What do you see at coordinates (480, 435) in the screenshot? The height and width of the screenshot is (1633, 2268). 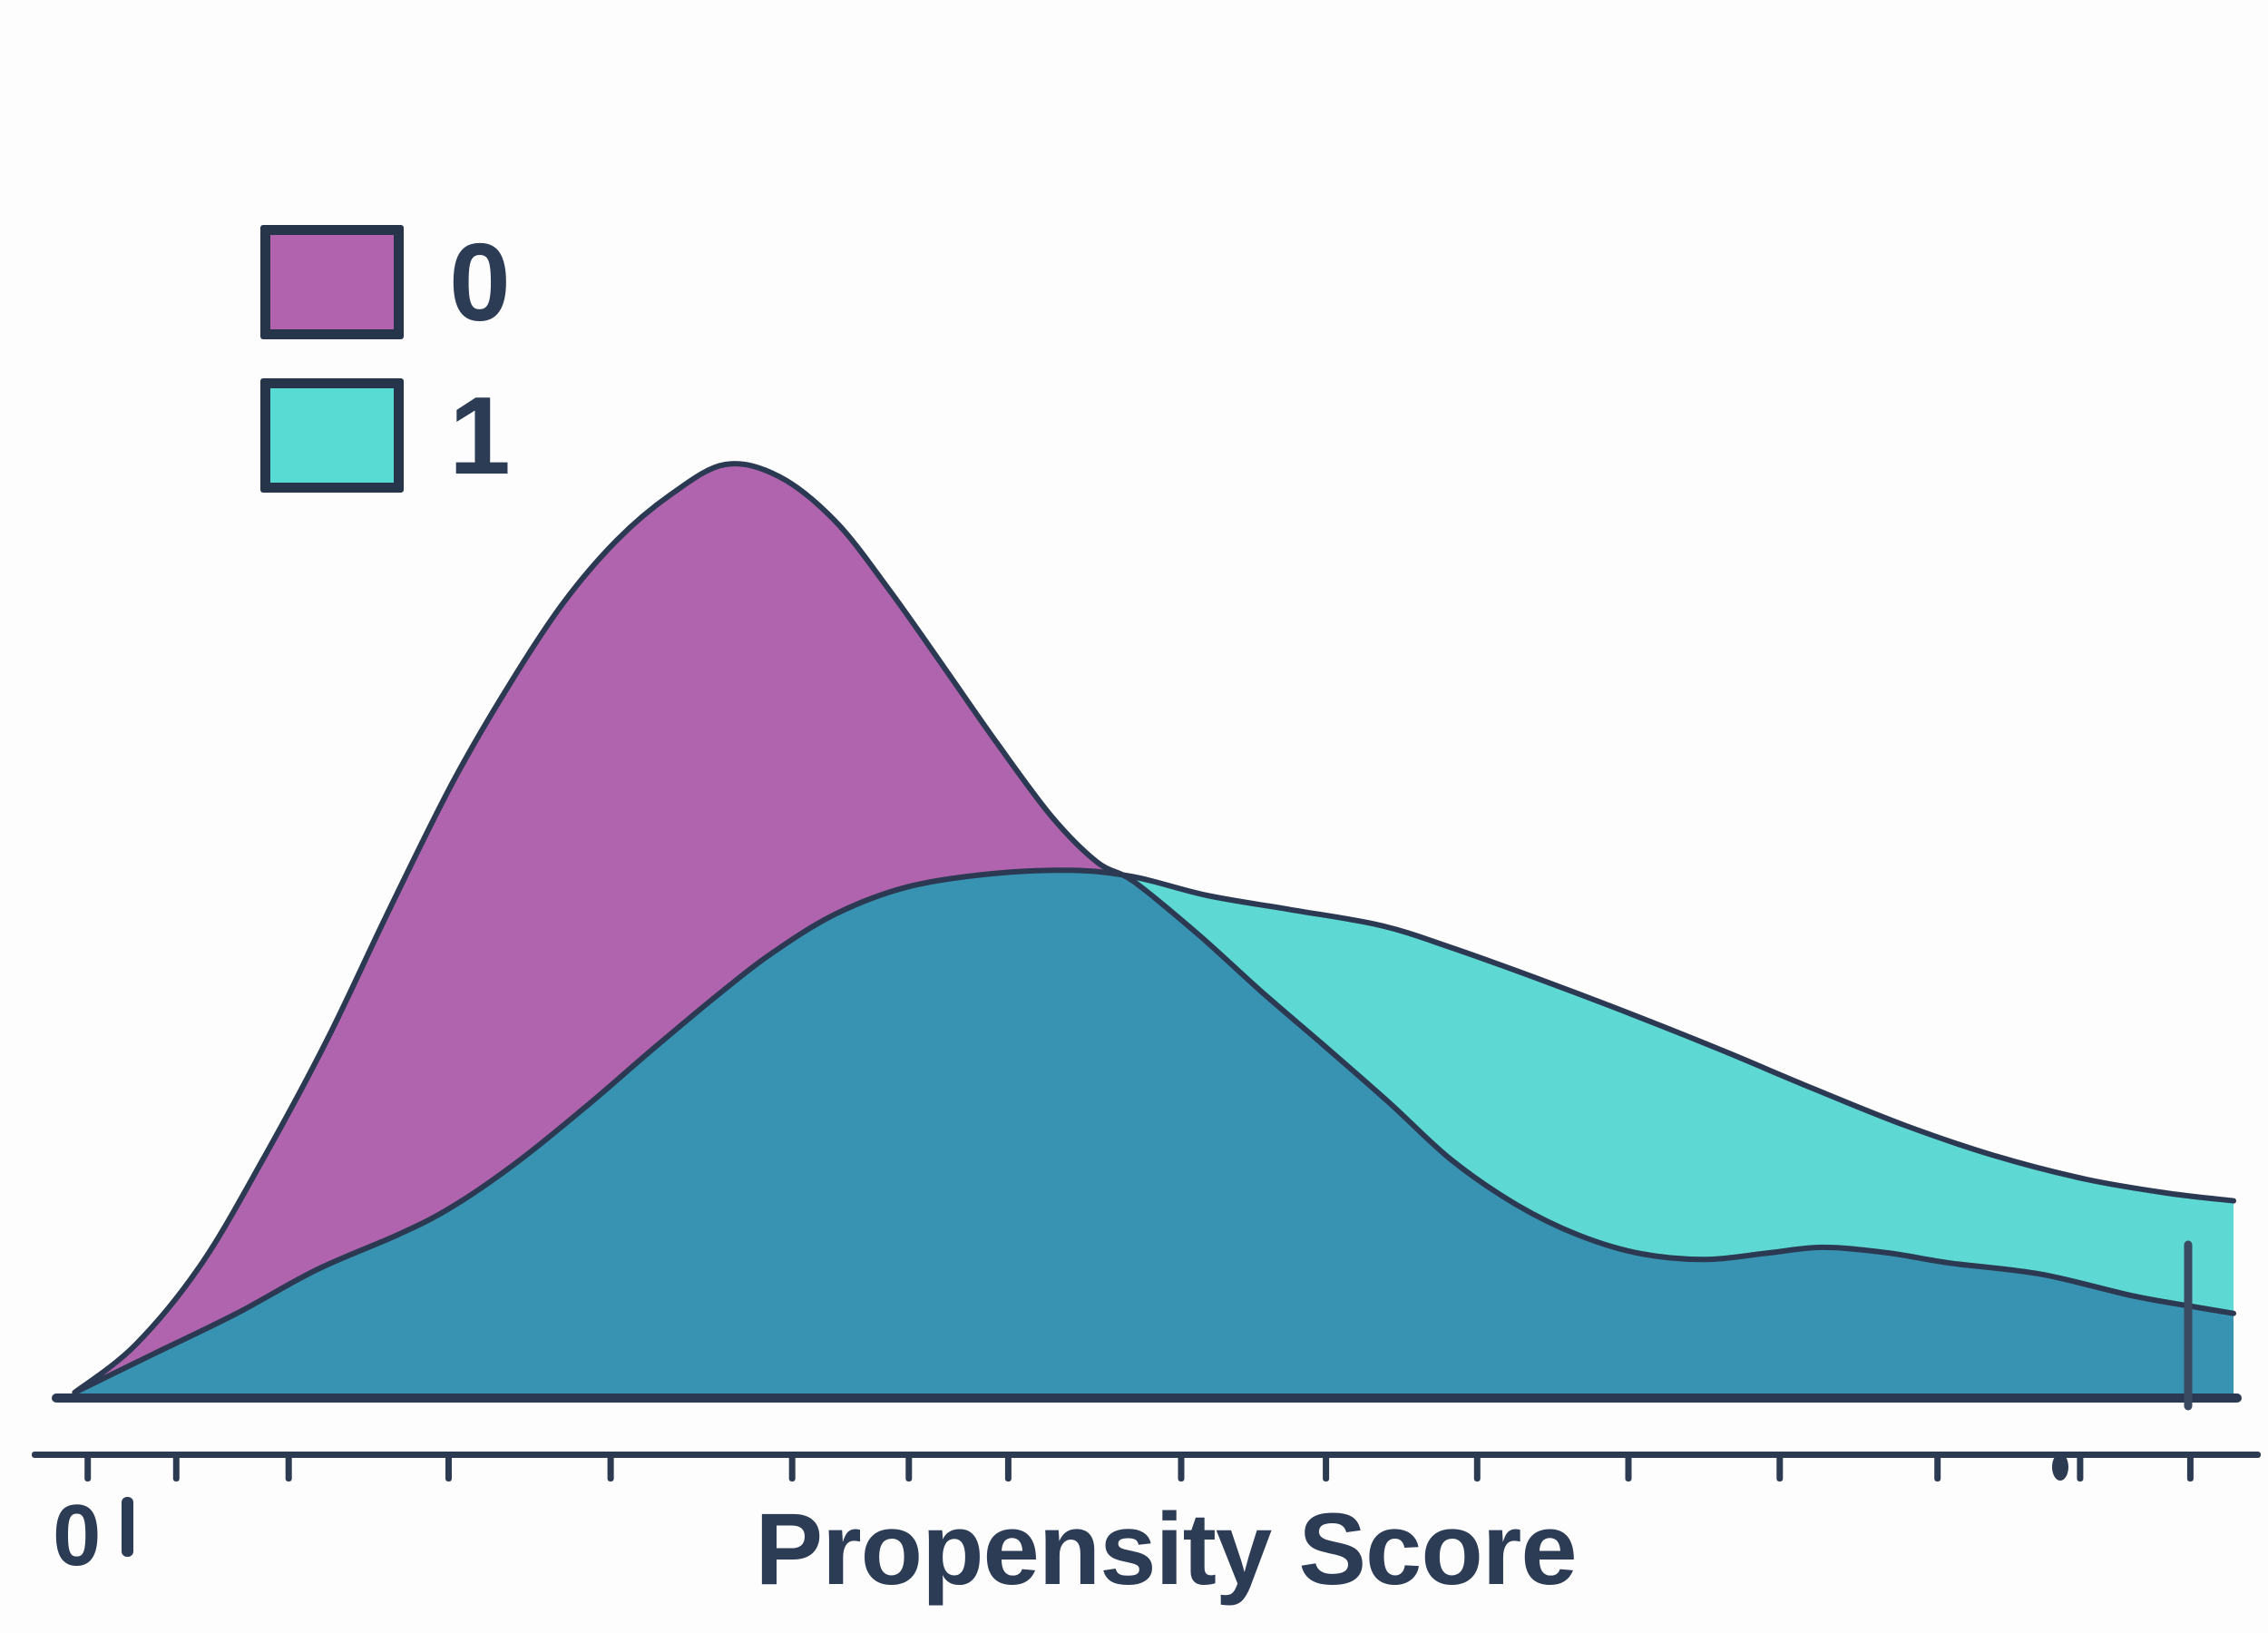 I see `legend-label-1: 1` at bounding box center [480, 435].